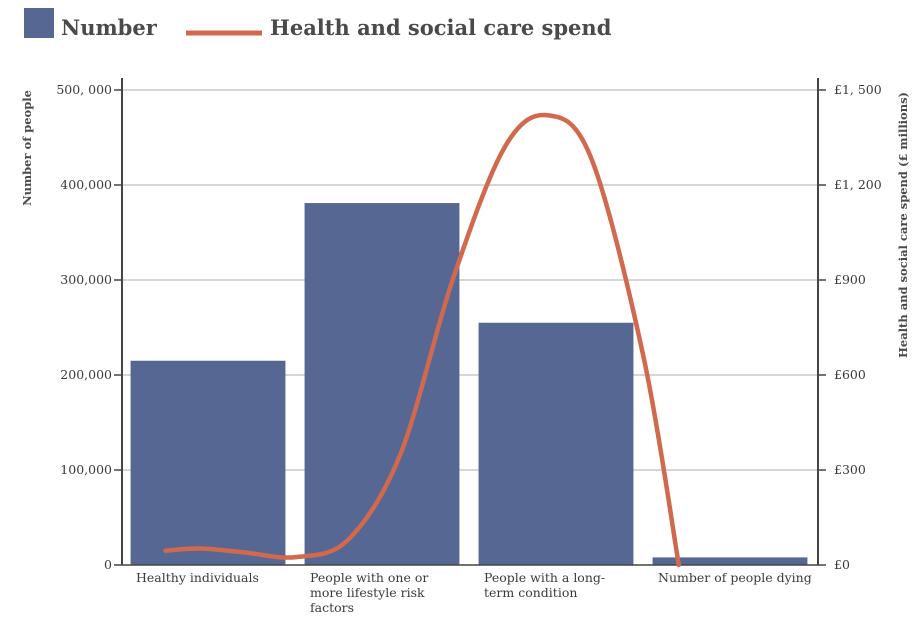 Image resolution: width=924 pixels, height=617 pixels. What do you see at coordinates (27, 148) in the screenshot?
I see `y-axis-title: Number of people` at bounding box center [27, 148].